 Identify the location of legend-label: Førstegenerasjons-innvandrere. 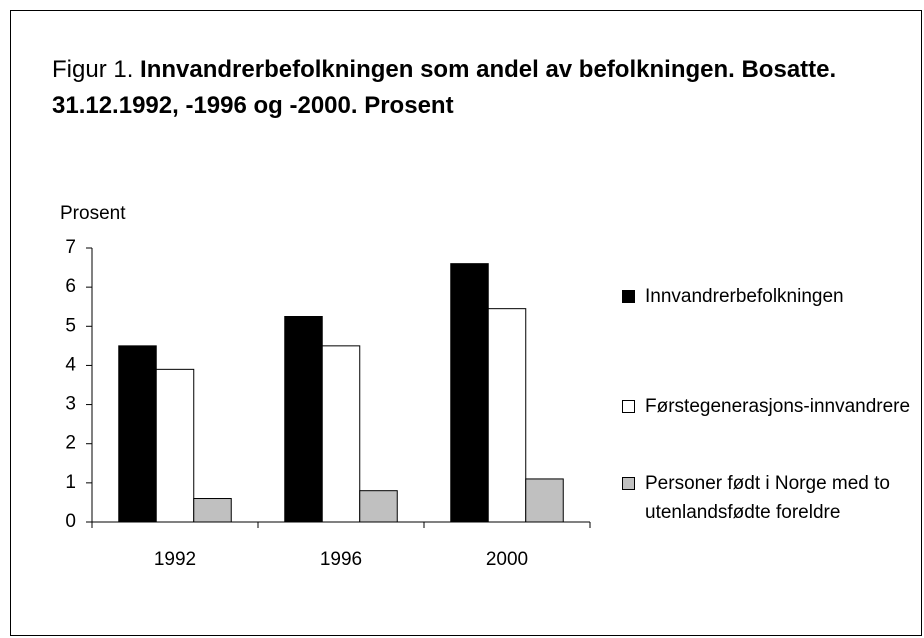
(778, 406).